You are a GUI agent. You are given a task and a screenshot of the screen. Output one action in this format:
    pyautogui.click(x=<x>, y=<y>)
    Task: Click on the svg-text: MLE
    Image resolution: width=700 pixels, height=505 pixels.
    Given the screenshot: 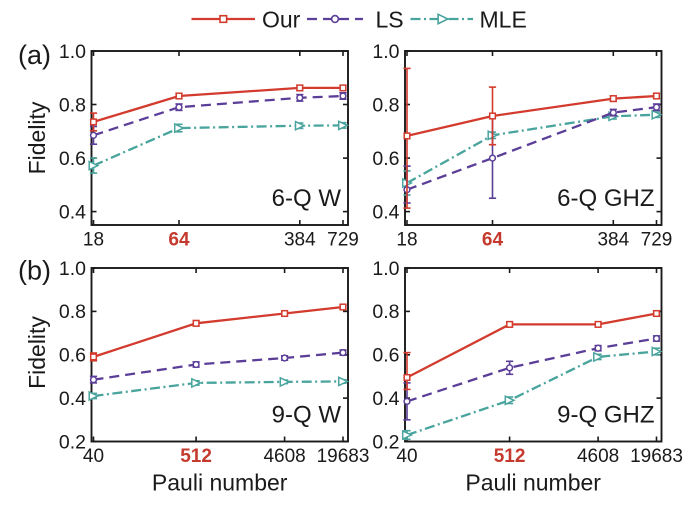 What is the action you would take?
    pyautogui.click(x=503, y=20)
    